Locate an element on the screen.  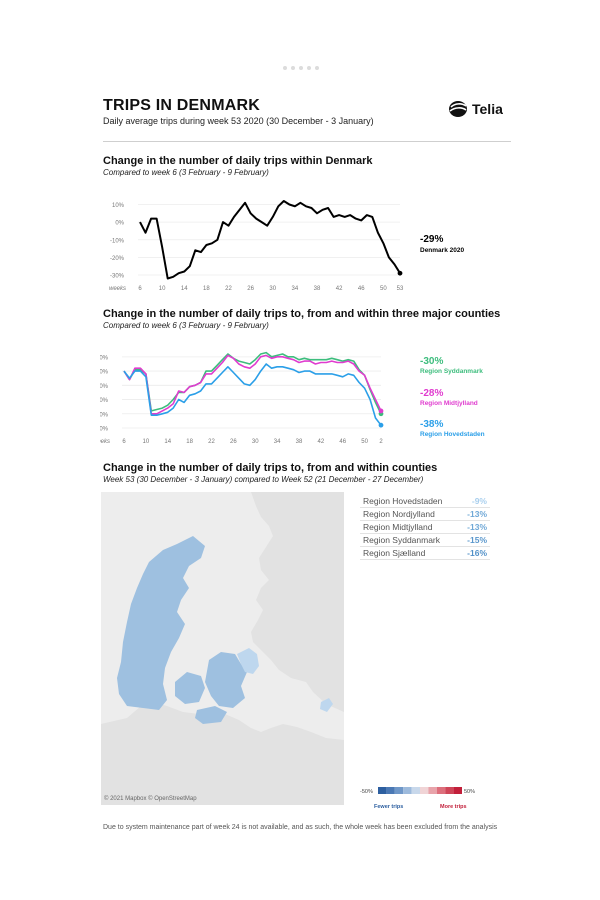
region-row: Region Syddanmark -15% is located at coordinates (425, 540).